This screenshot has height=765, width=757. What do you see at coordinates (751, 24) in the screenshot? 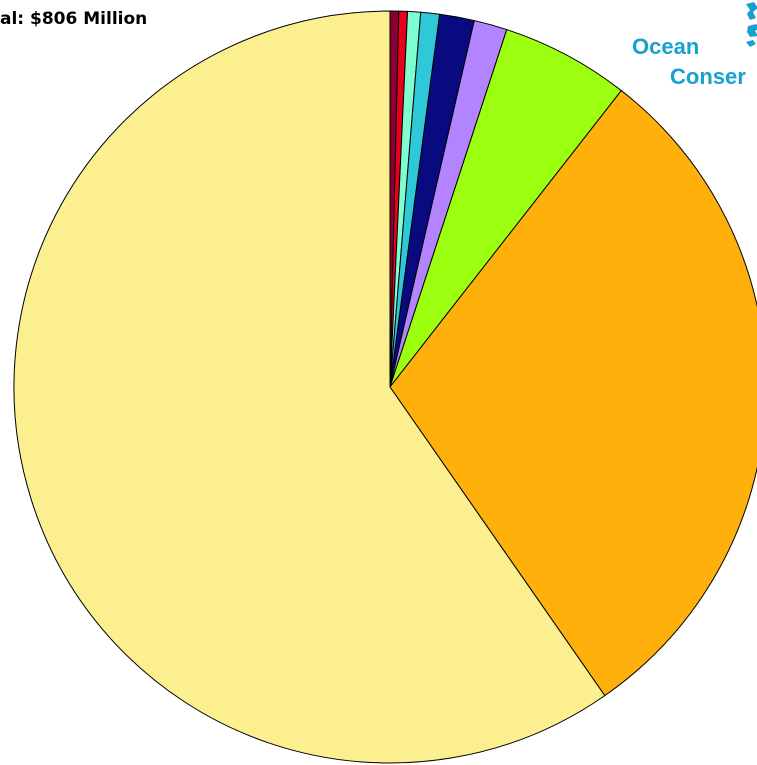
I see `fish-icon` at bounding box center [751, 24].